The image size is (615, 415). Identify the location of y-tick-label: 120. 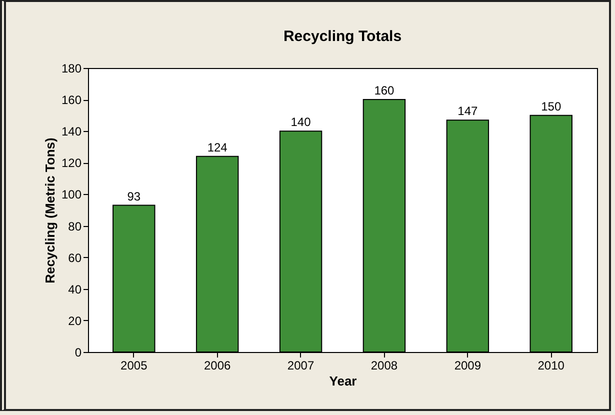
(71, 163).